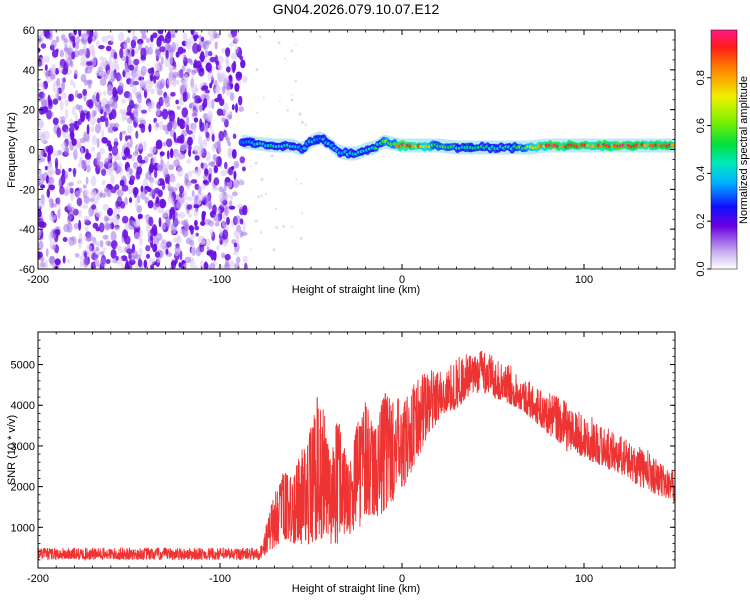 This screenshot has height=600, width=750. What do you see at coordinates (701, 173) in the screenshot?
I see `colorbar-tick-label: 0.4` at bounding box center [701, 173].